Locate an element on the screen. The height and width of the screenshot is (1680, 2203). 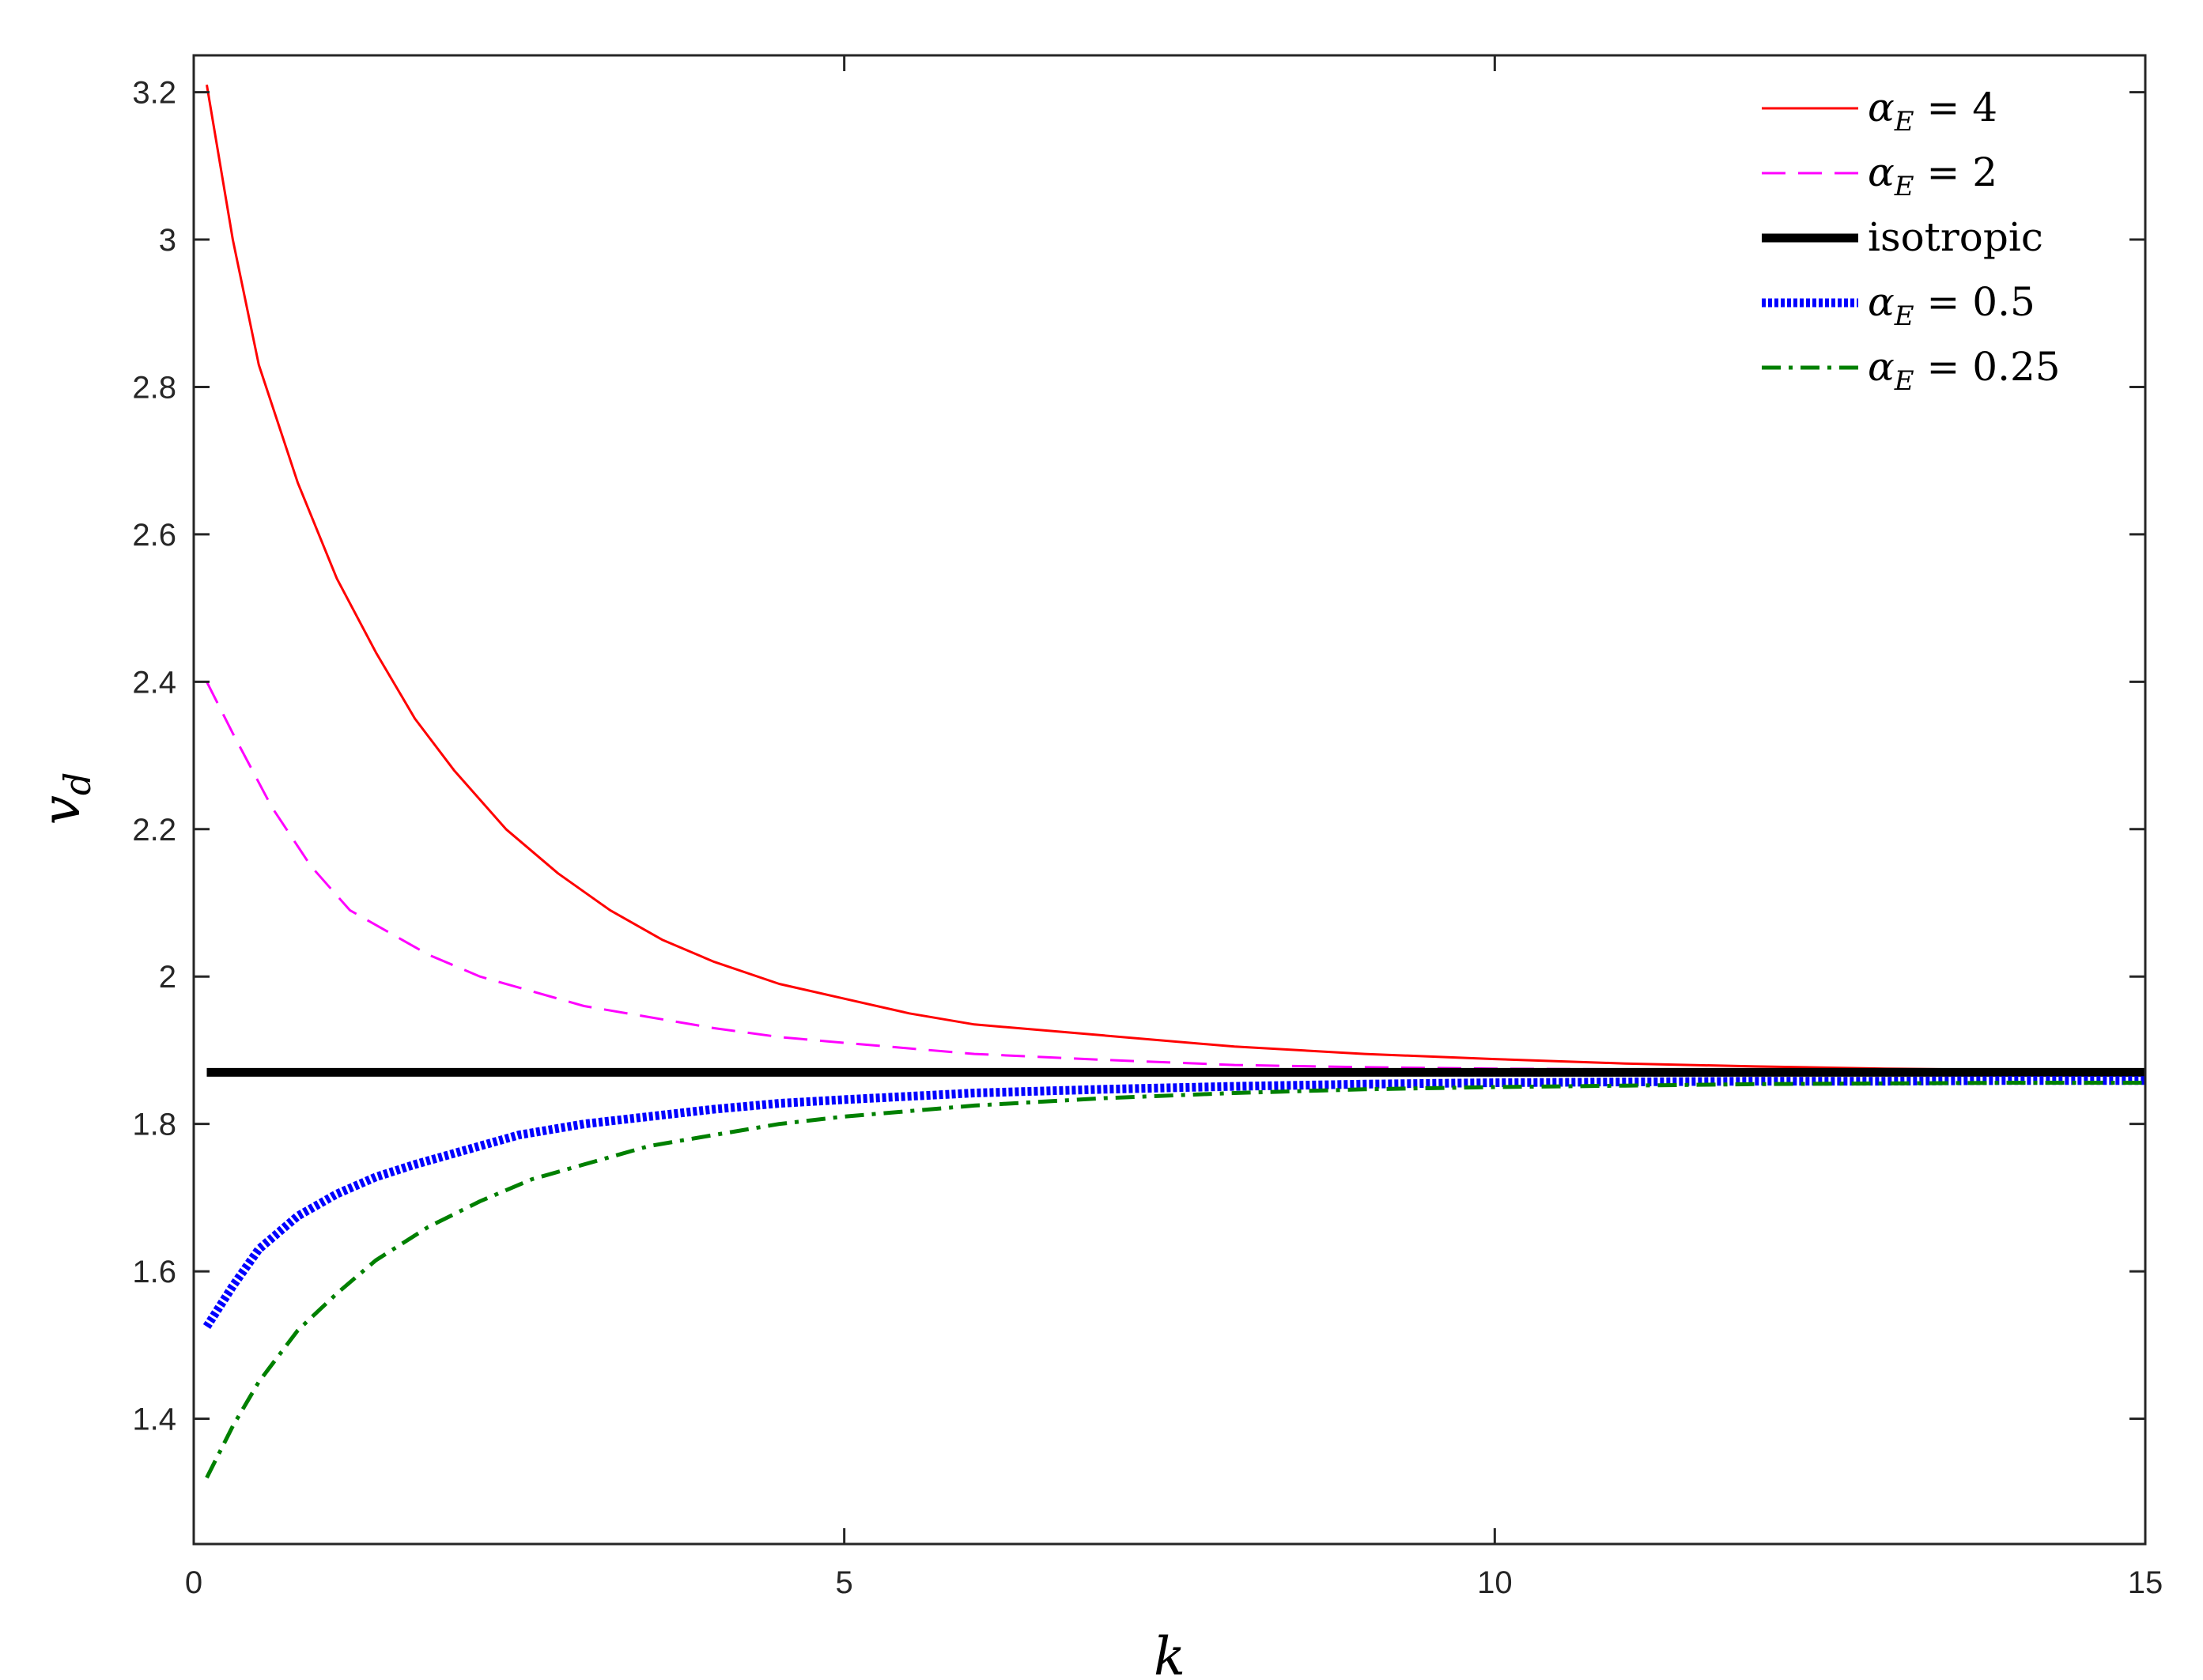
svg-text: vd is located at coordinates (65, 798).